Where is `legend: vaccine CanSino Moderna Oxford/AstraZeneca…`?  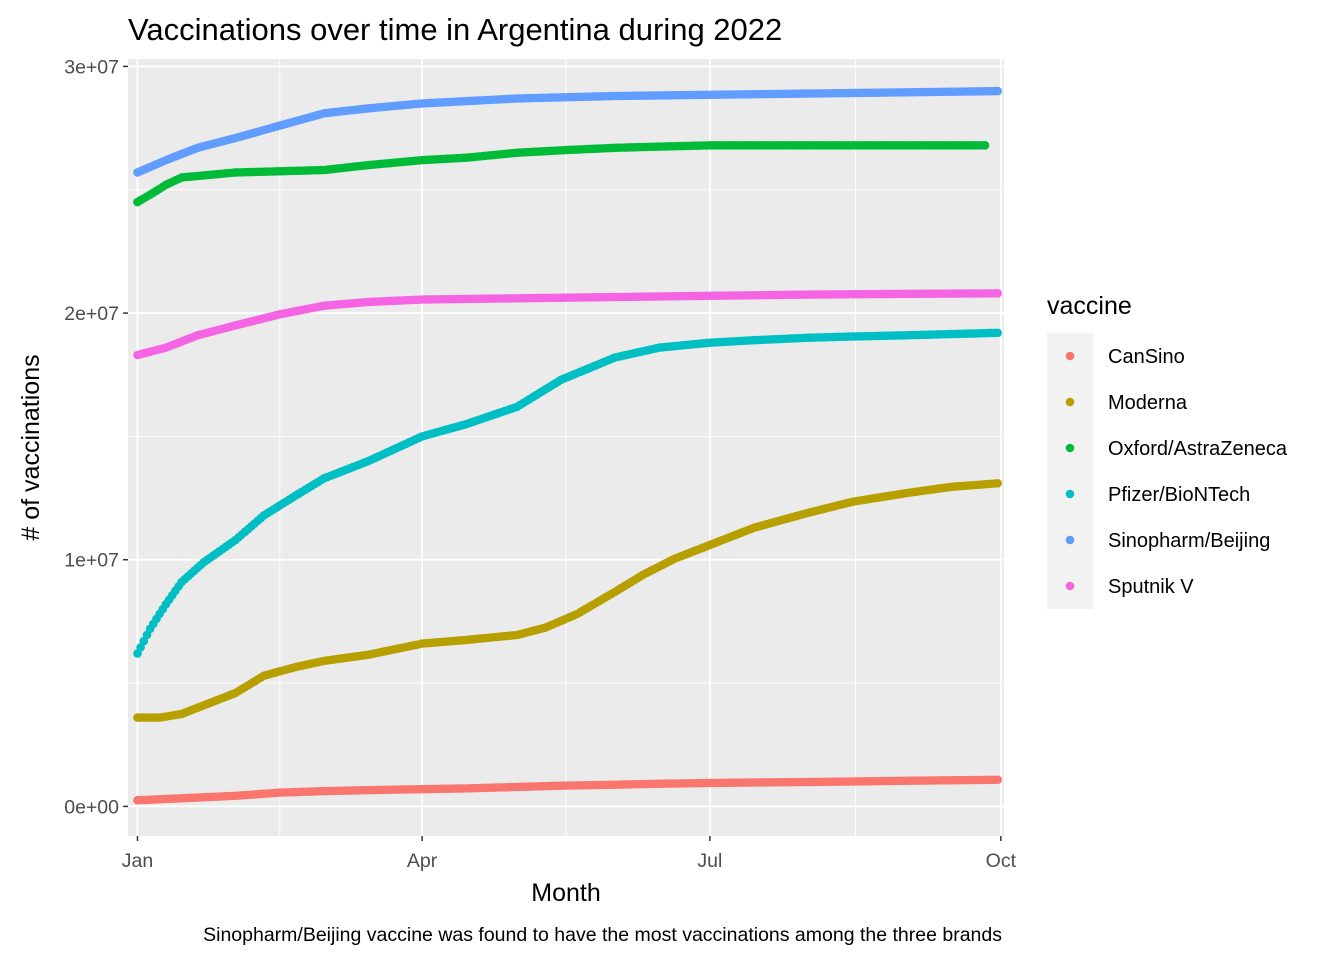 legend: vaccine CanSino Moderna Oxford/AstraZeneca… is located at coordinates (1167, 450).